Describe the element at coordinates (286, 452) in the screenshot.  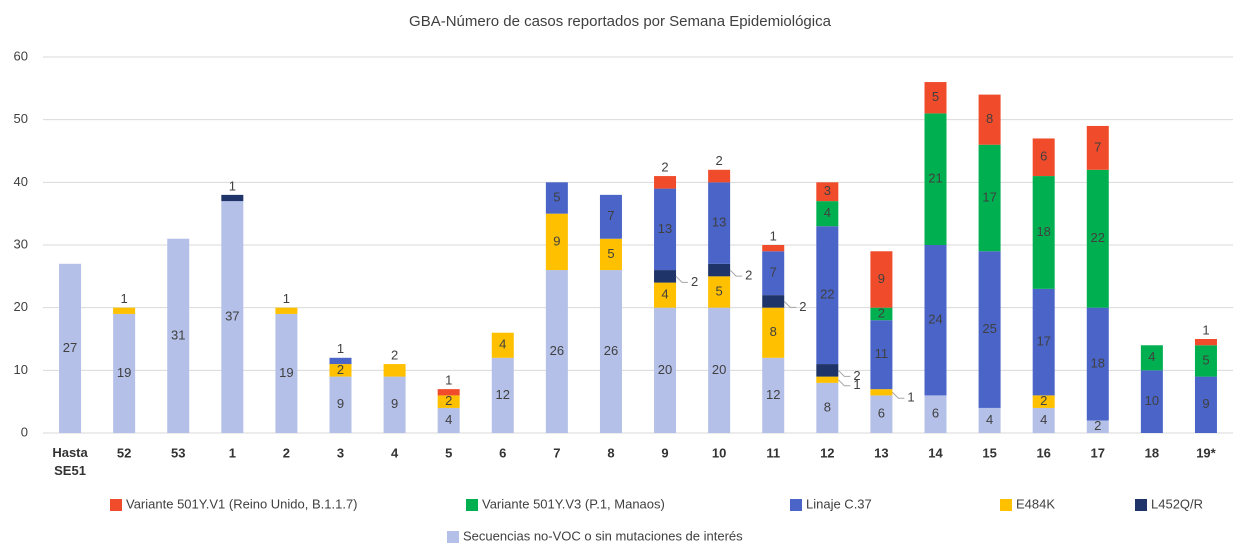
I see `x-tick-label: 2` at that location.